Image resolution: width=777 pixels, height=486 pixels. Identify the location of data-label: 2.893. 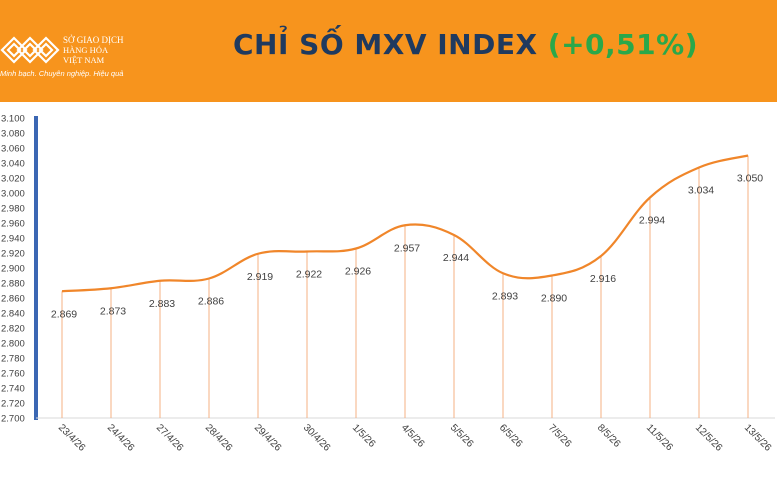
(505, 296).